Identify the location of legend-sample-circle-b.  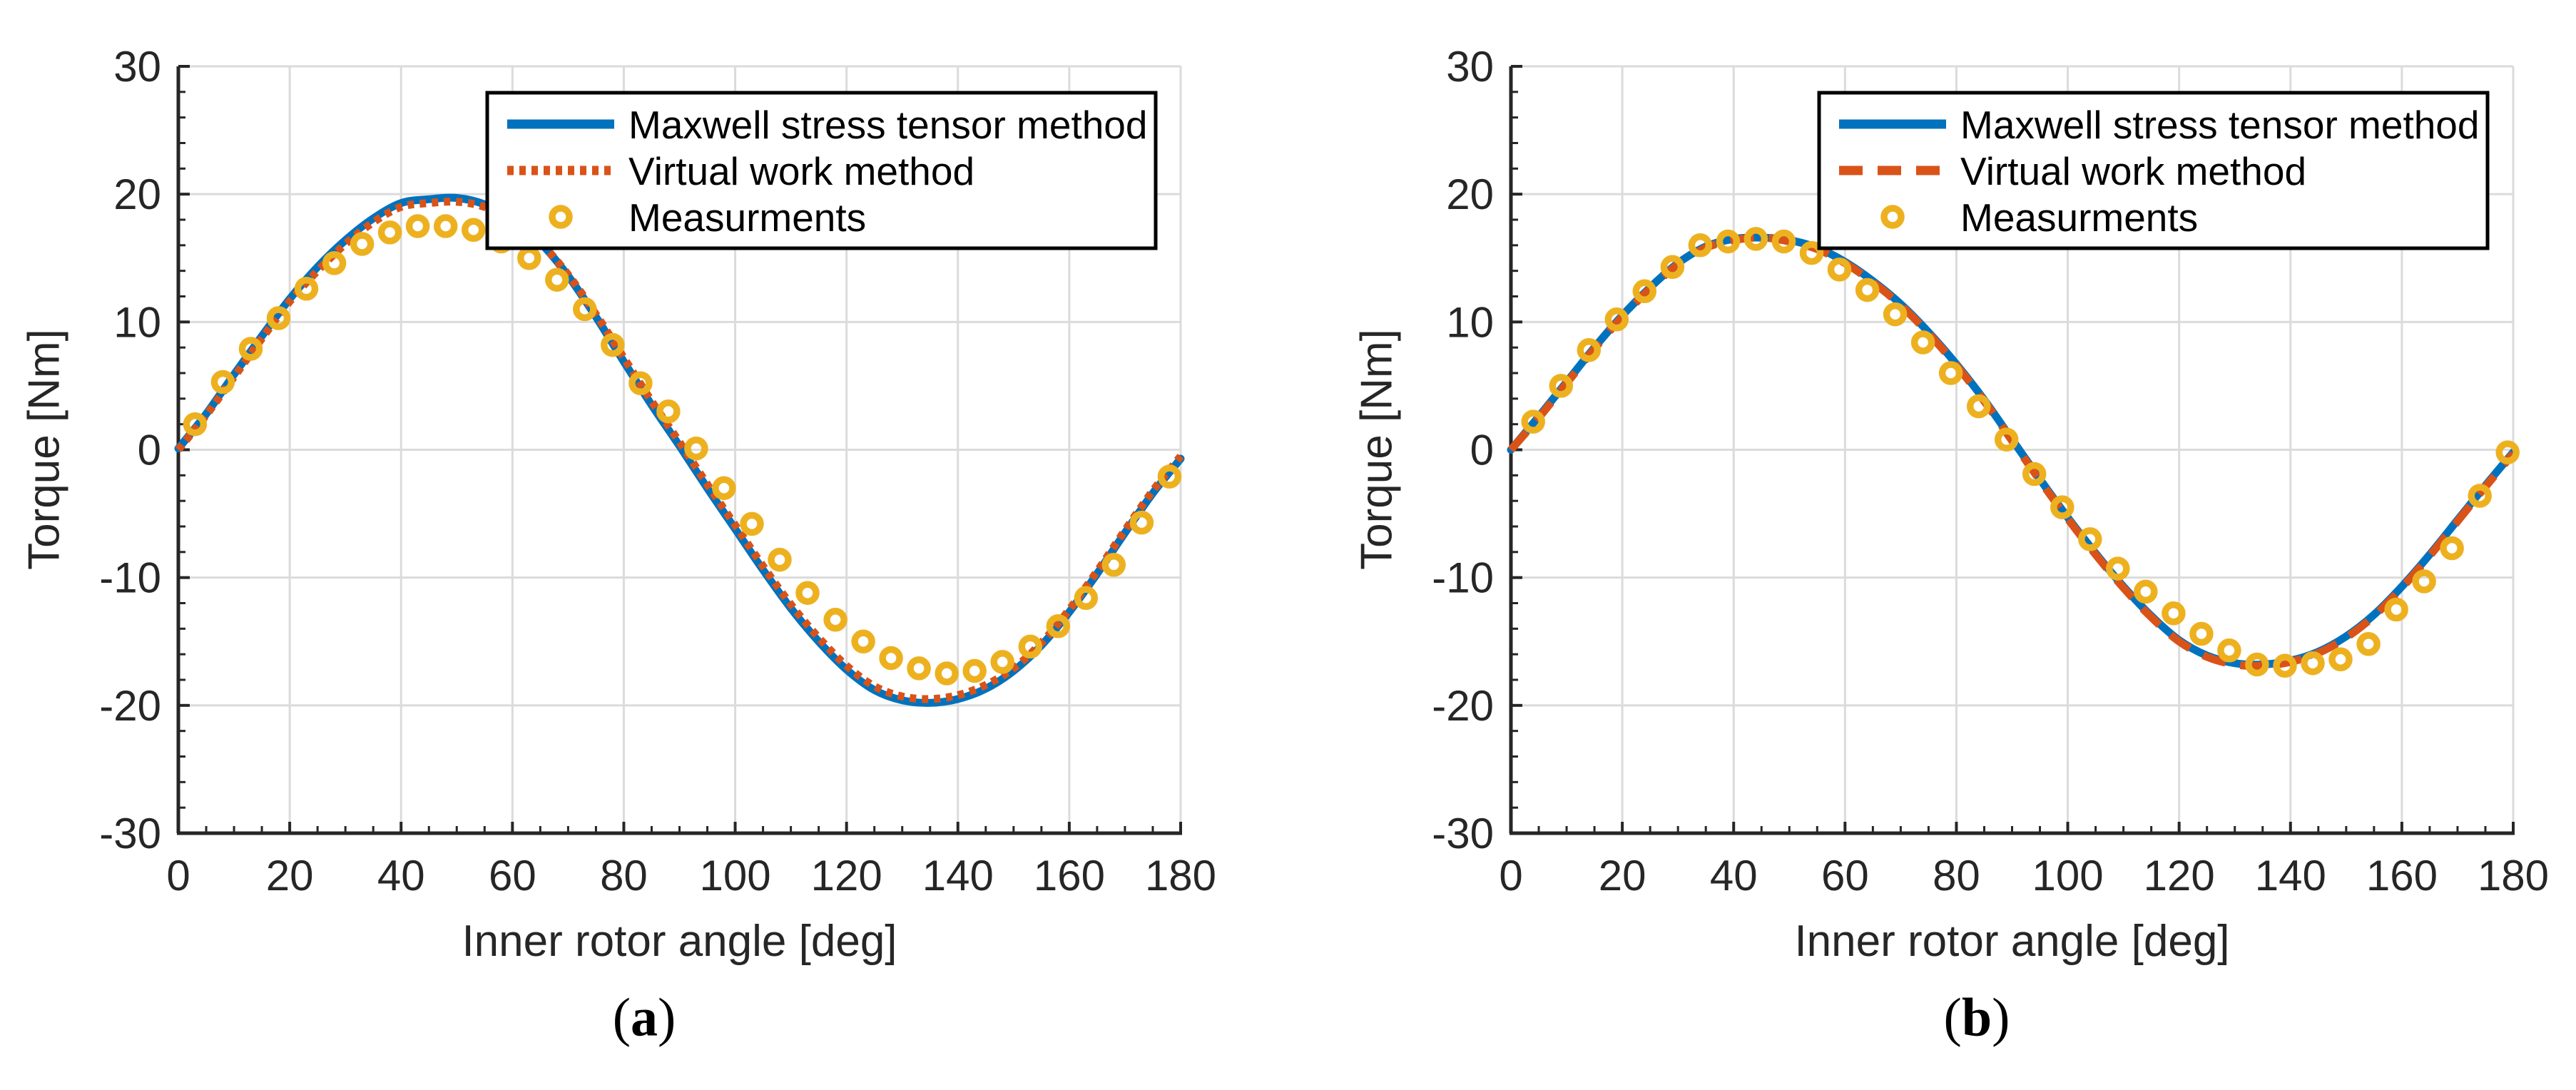
(1892, 217).